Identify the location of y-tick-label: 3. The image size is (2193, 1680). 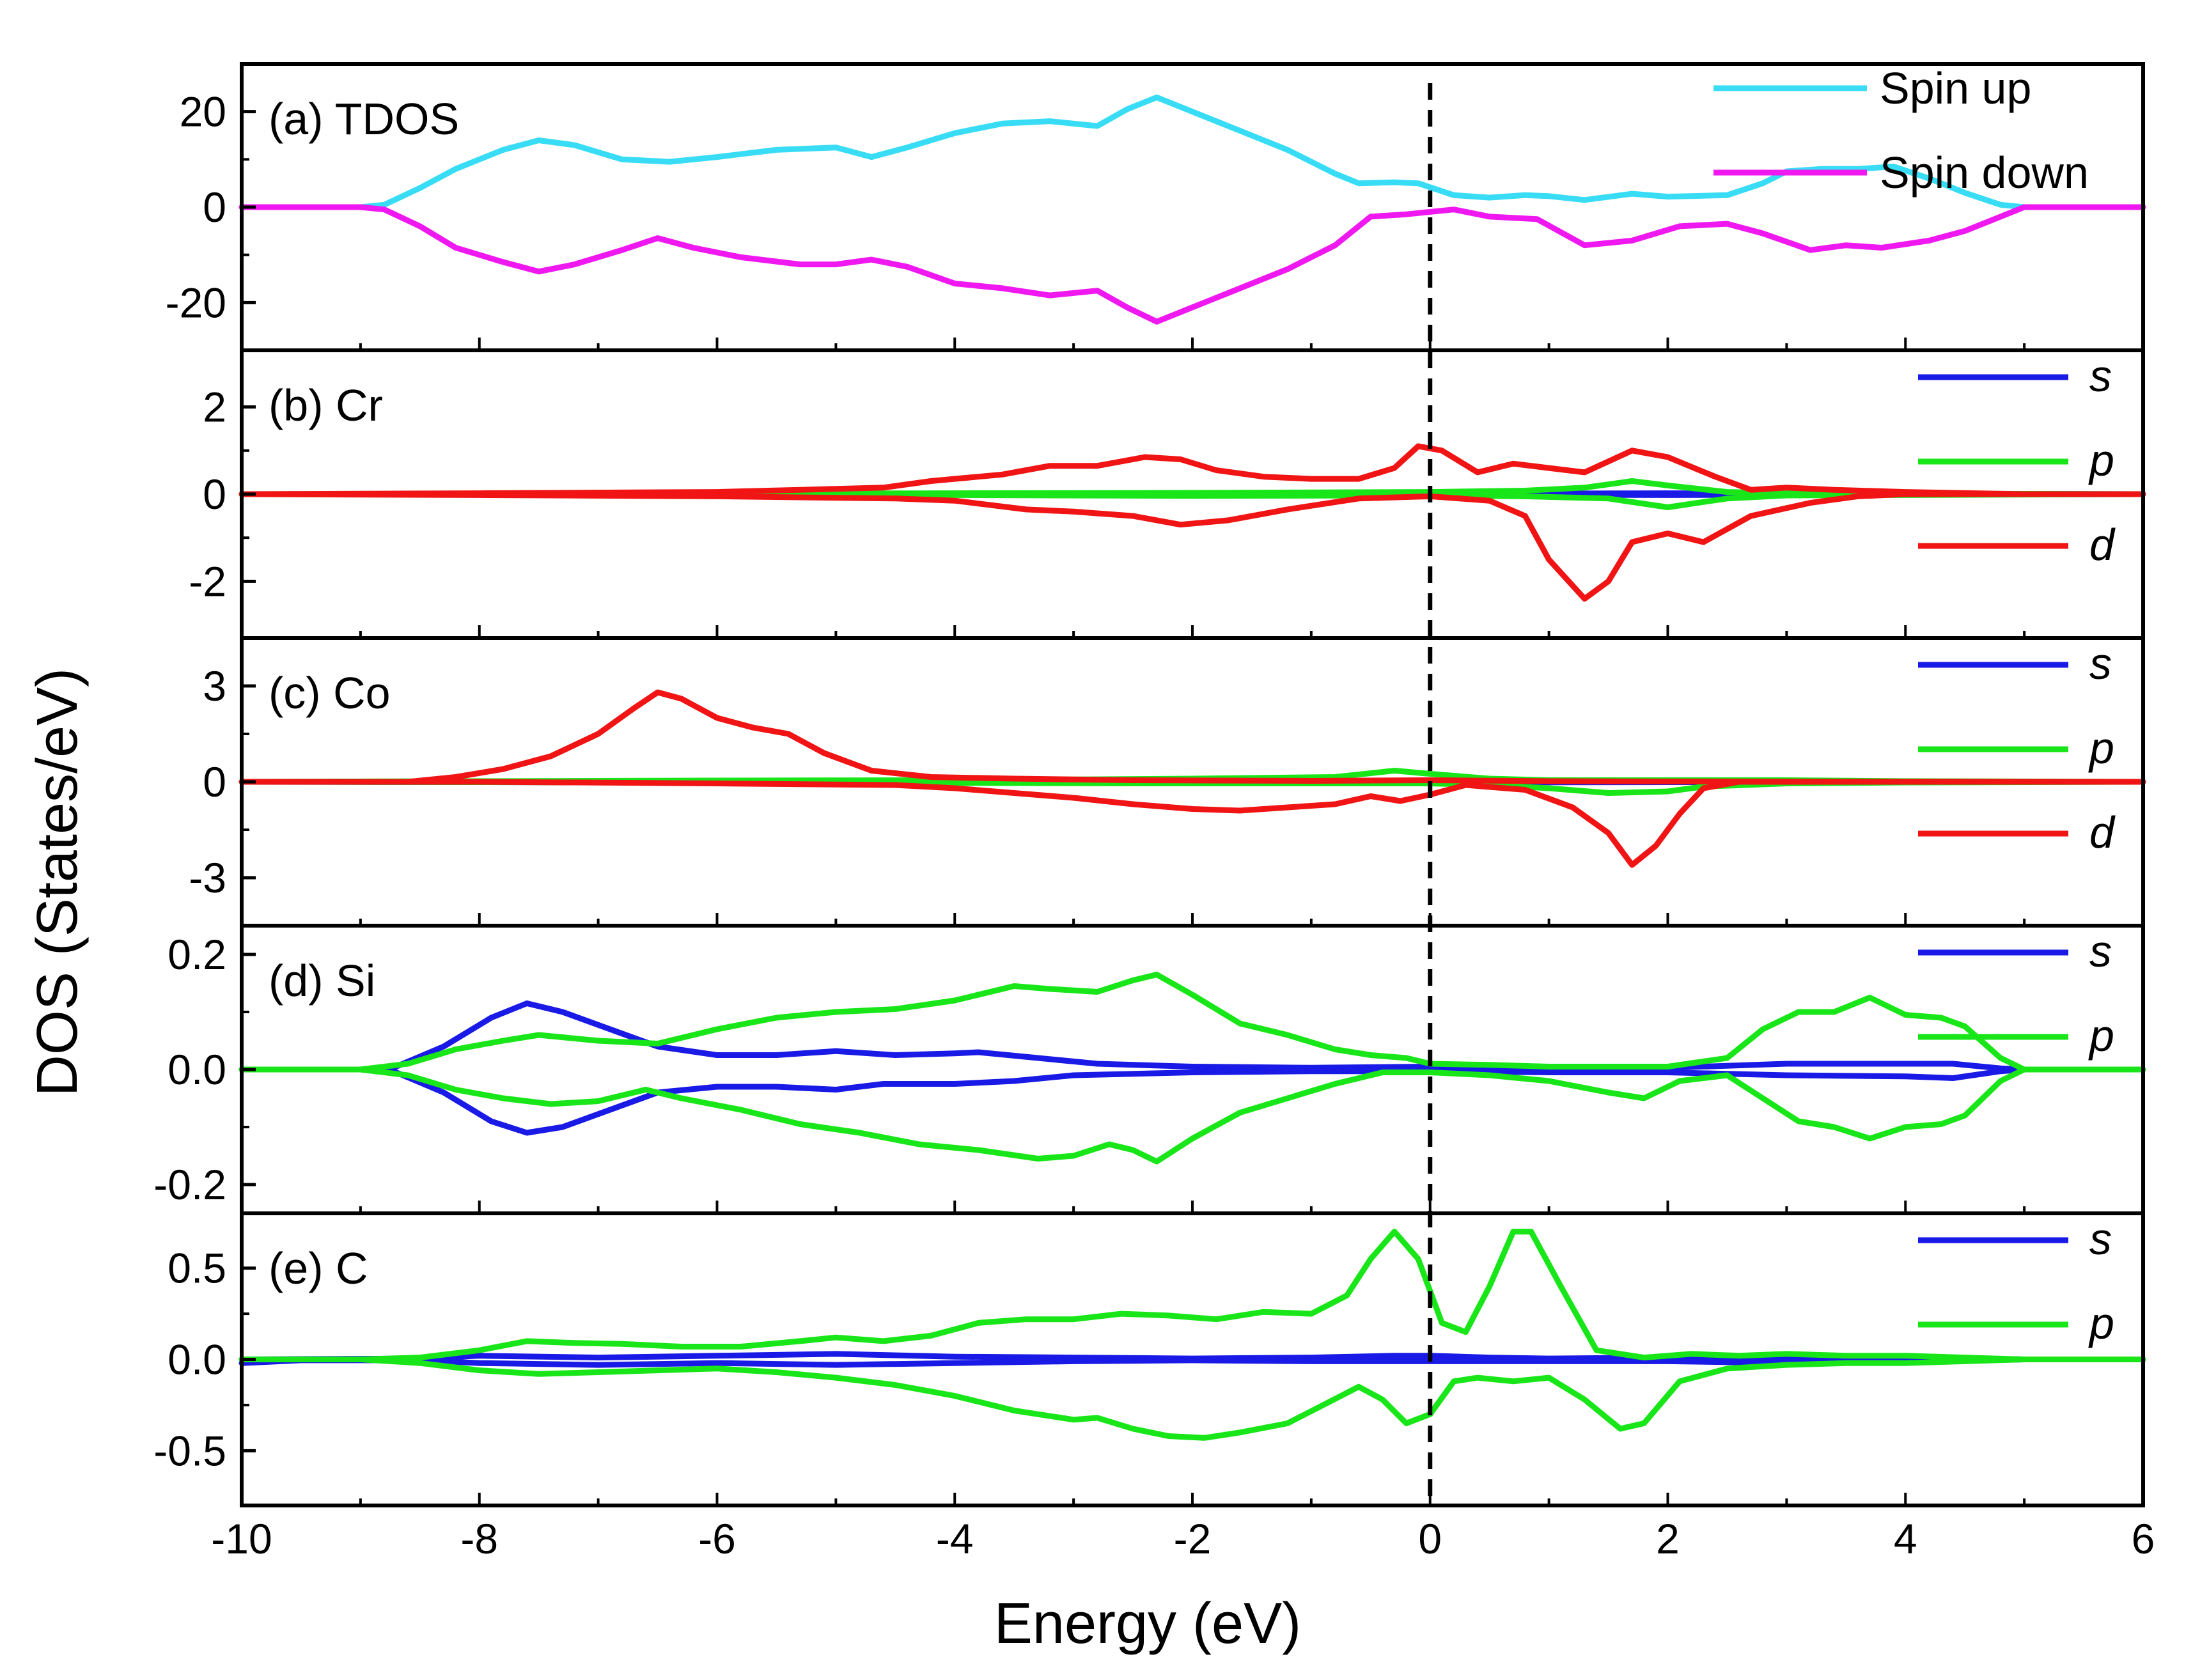
(214, 686).